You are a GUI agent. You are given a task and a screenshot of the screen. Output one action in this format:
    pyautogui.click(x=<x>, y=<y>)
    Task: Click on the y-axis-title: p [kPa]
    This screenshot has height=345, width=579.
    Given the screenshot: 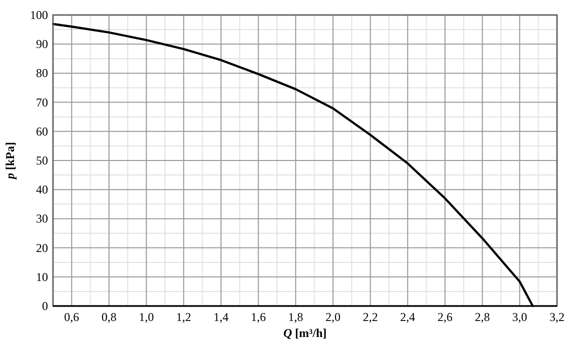 What is the action you would take?
    pyautogui.click(x=10, y=161)
    